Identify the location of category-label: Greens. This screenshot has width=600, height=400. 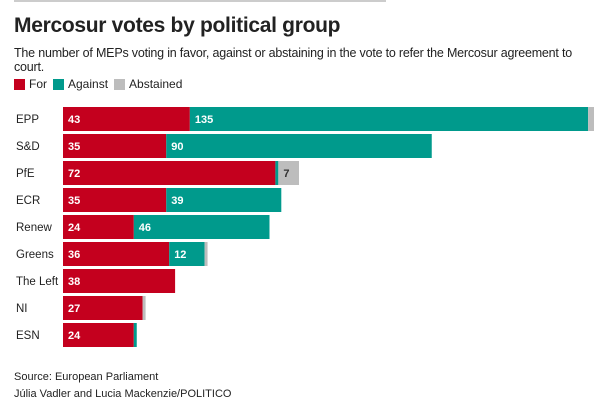
(35, 255).